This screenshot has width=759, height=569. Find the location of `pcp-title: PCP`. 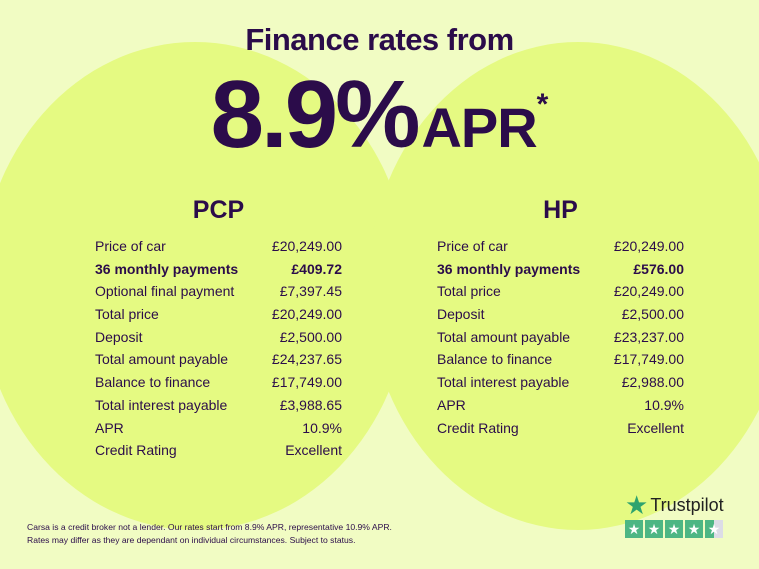

pcp-title: PCP is located at coordinates (218, 210).